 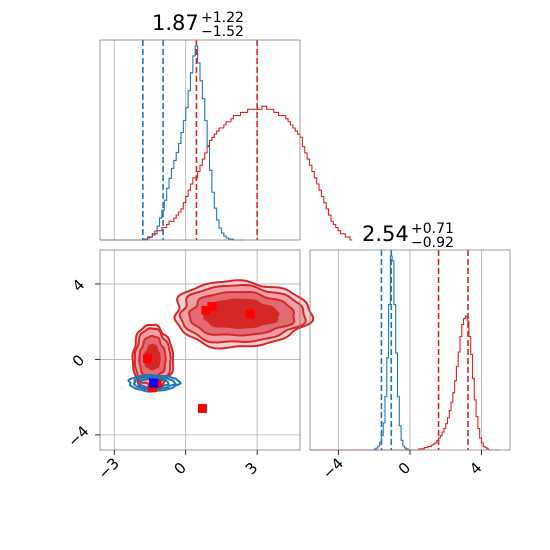 What do you see at coordinates (78, 436) in the screenshot?
I see `joint-ytick-label: −4` at bounding box center [78, 436].